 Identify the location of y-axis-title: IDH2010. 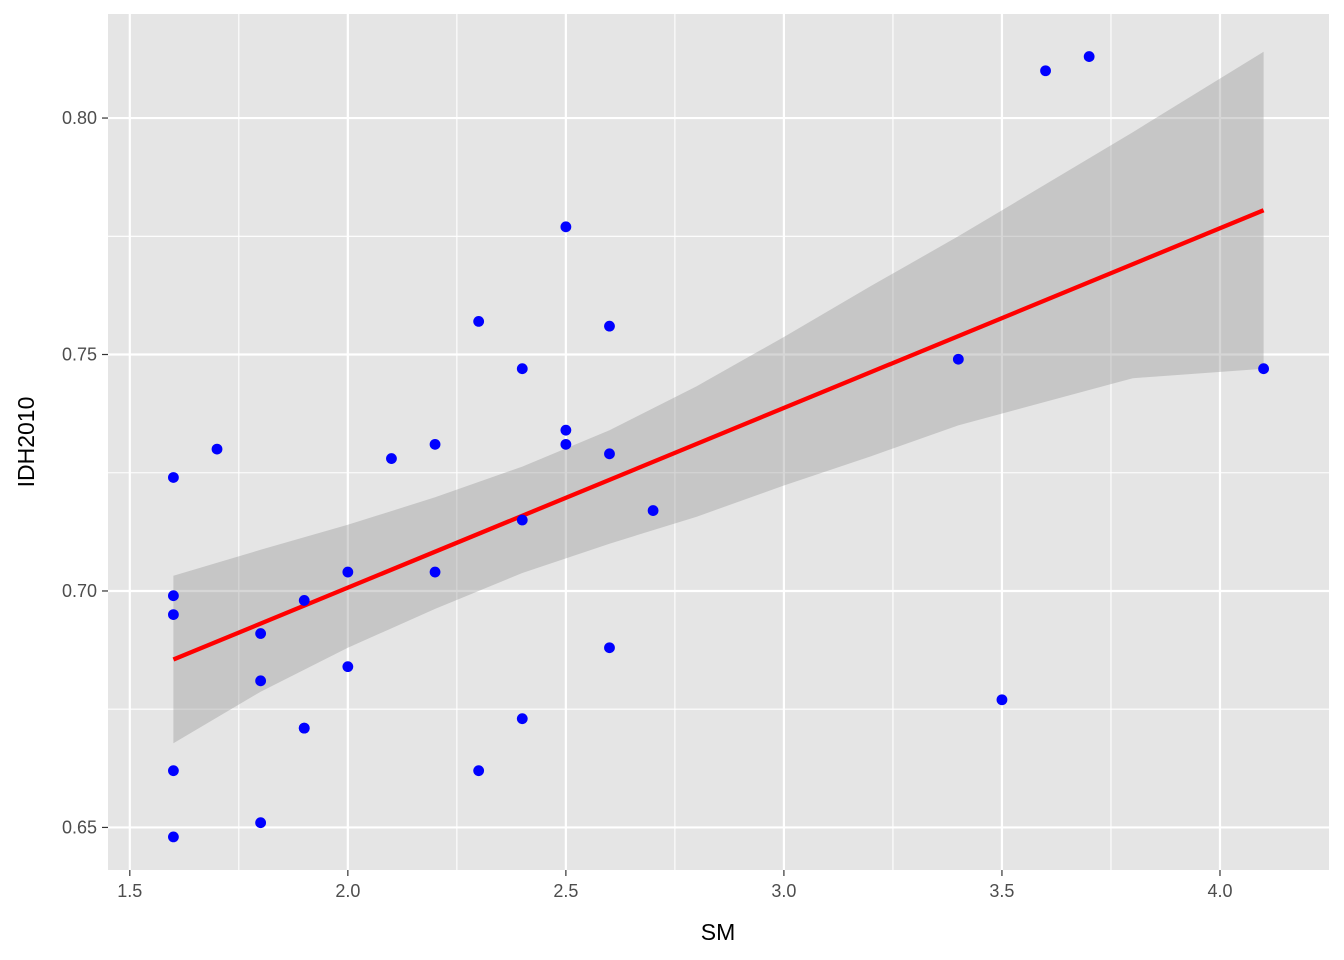
(26, 442).